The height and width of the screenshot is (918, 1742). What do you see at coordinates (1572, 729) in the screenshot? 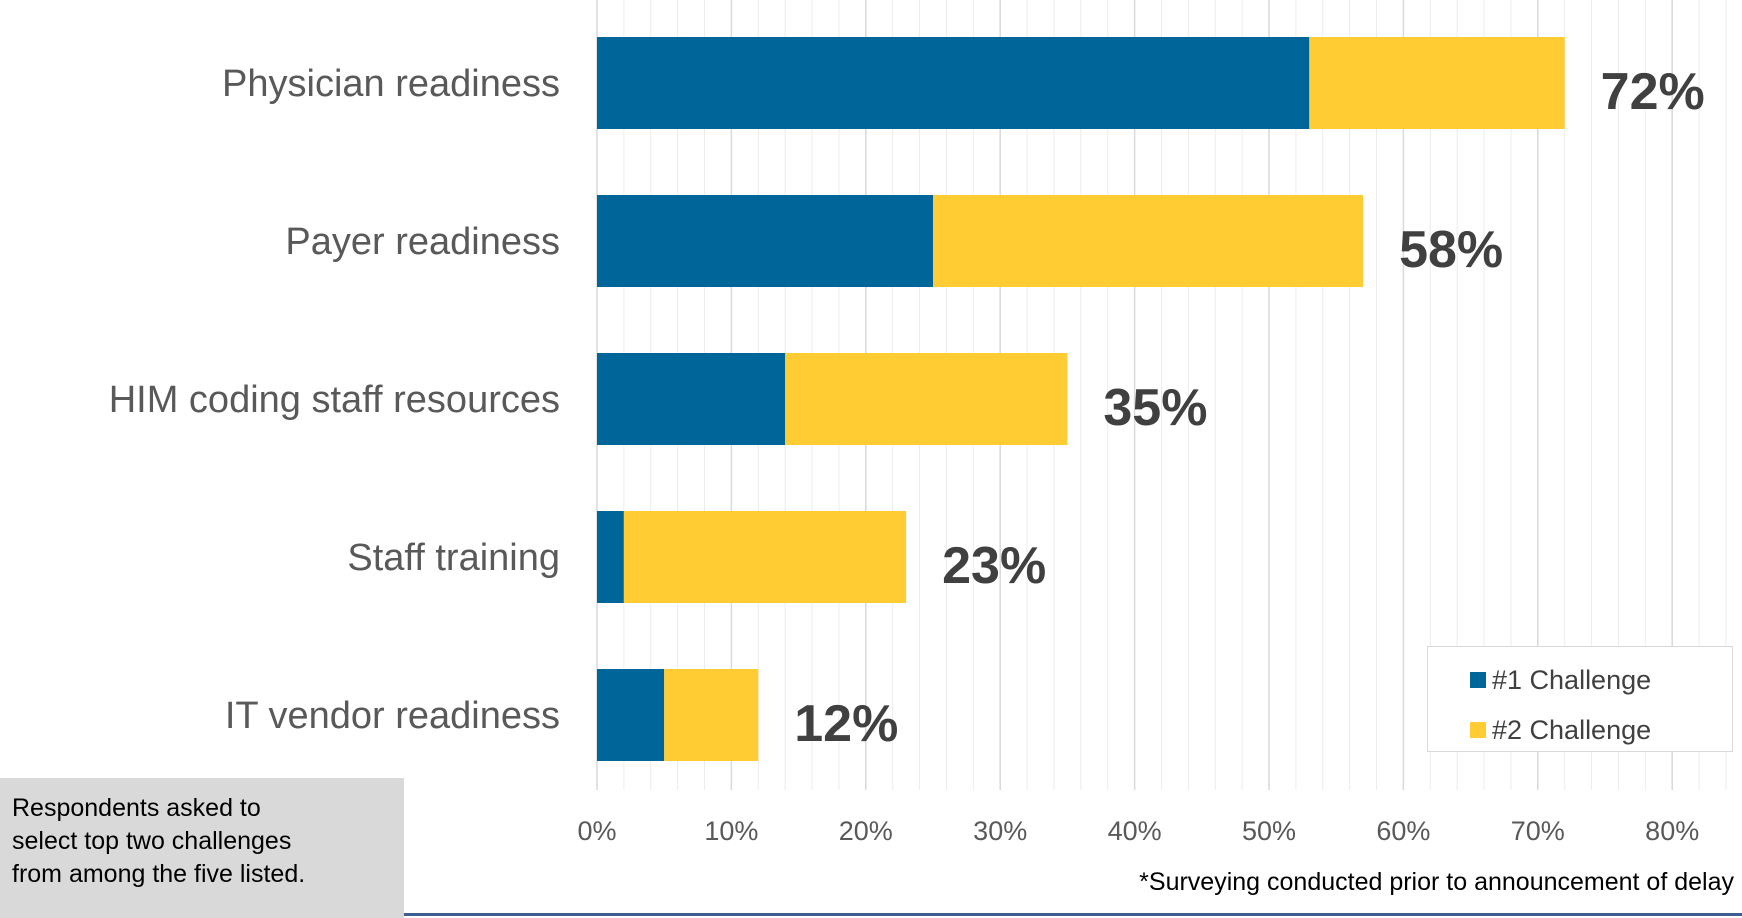
I see `legend-label-challenge-2: #2 Challenge` at bounding box center [1572, 729].